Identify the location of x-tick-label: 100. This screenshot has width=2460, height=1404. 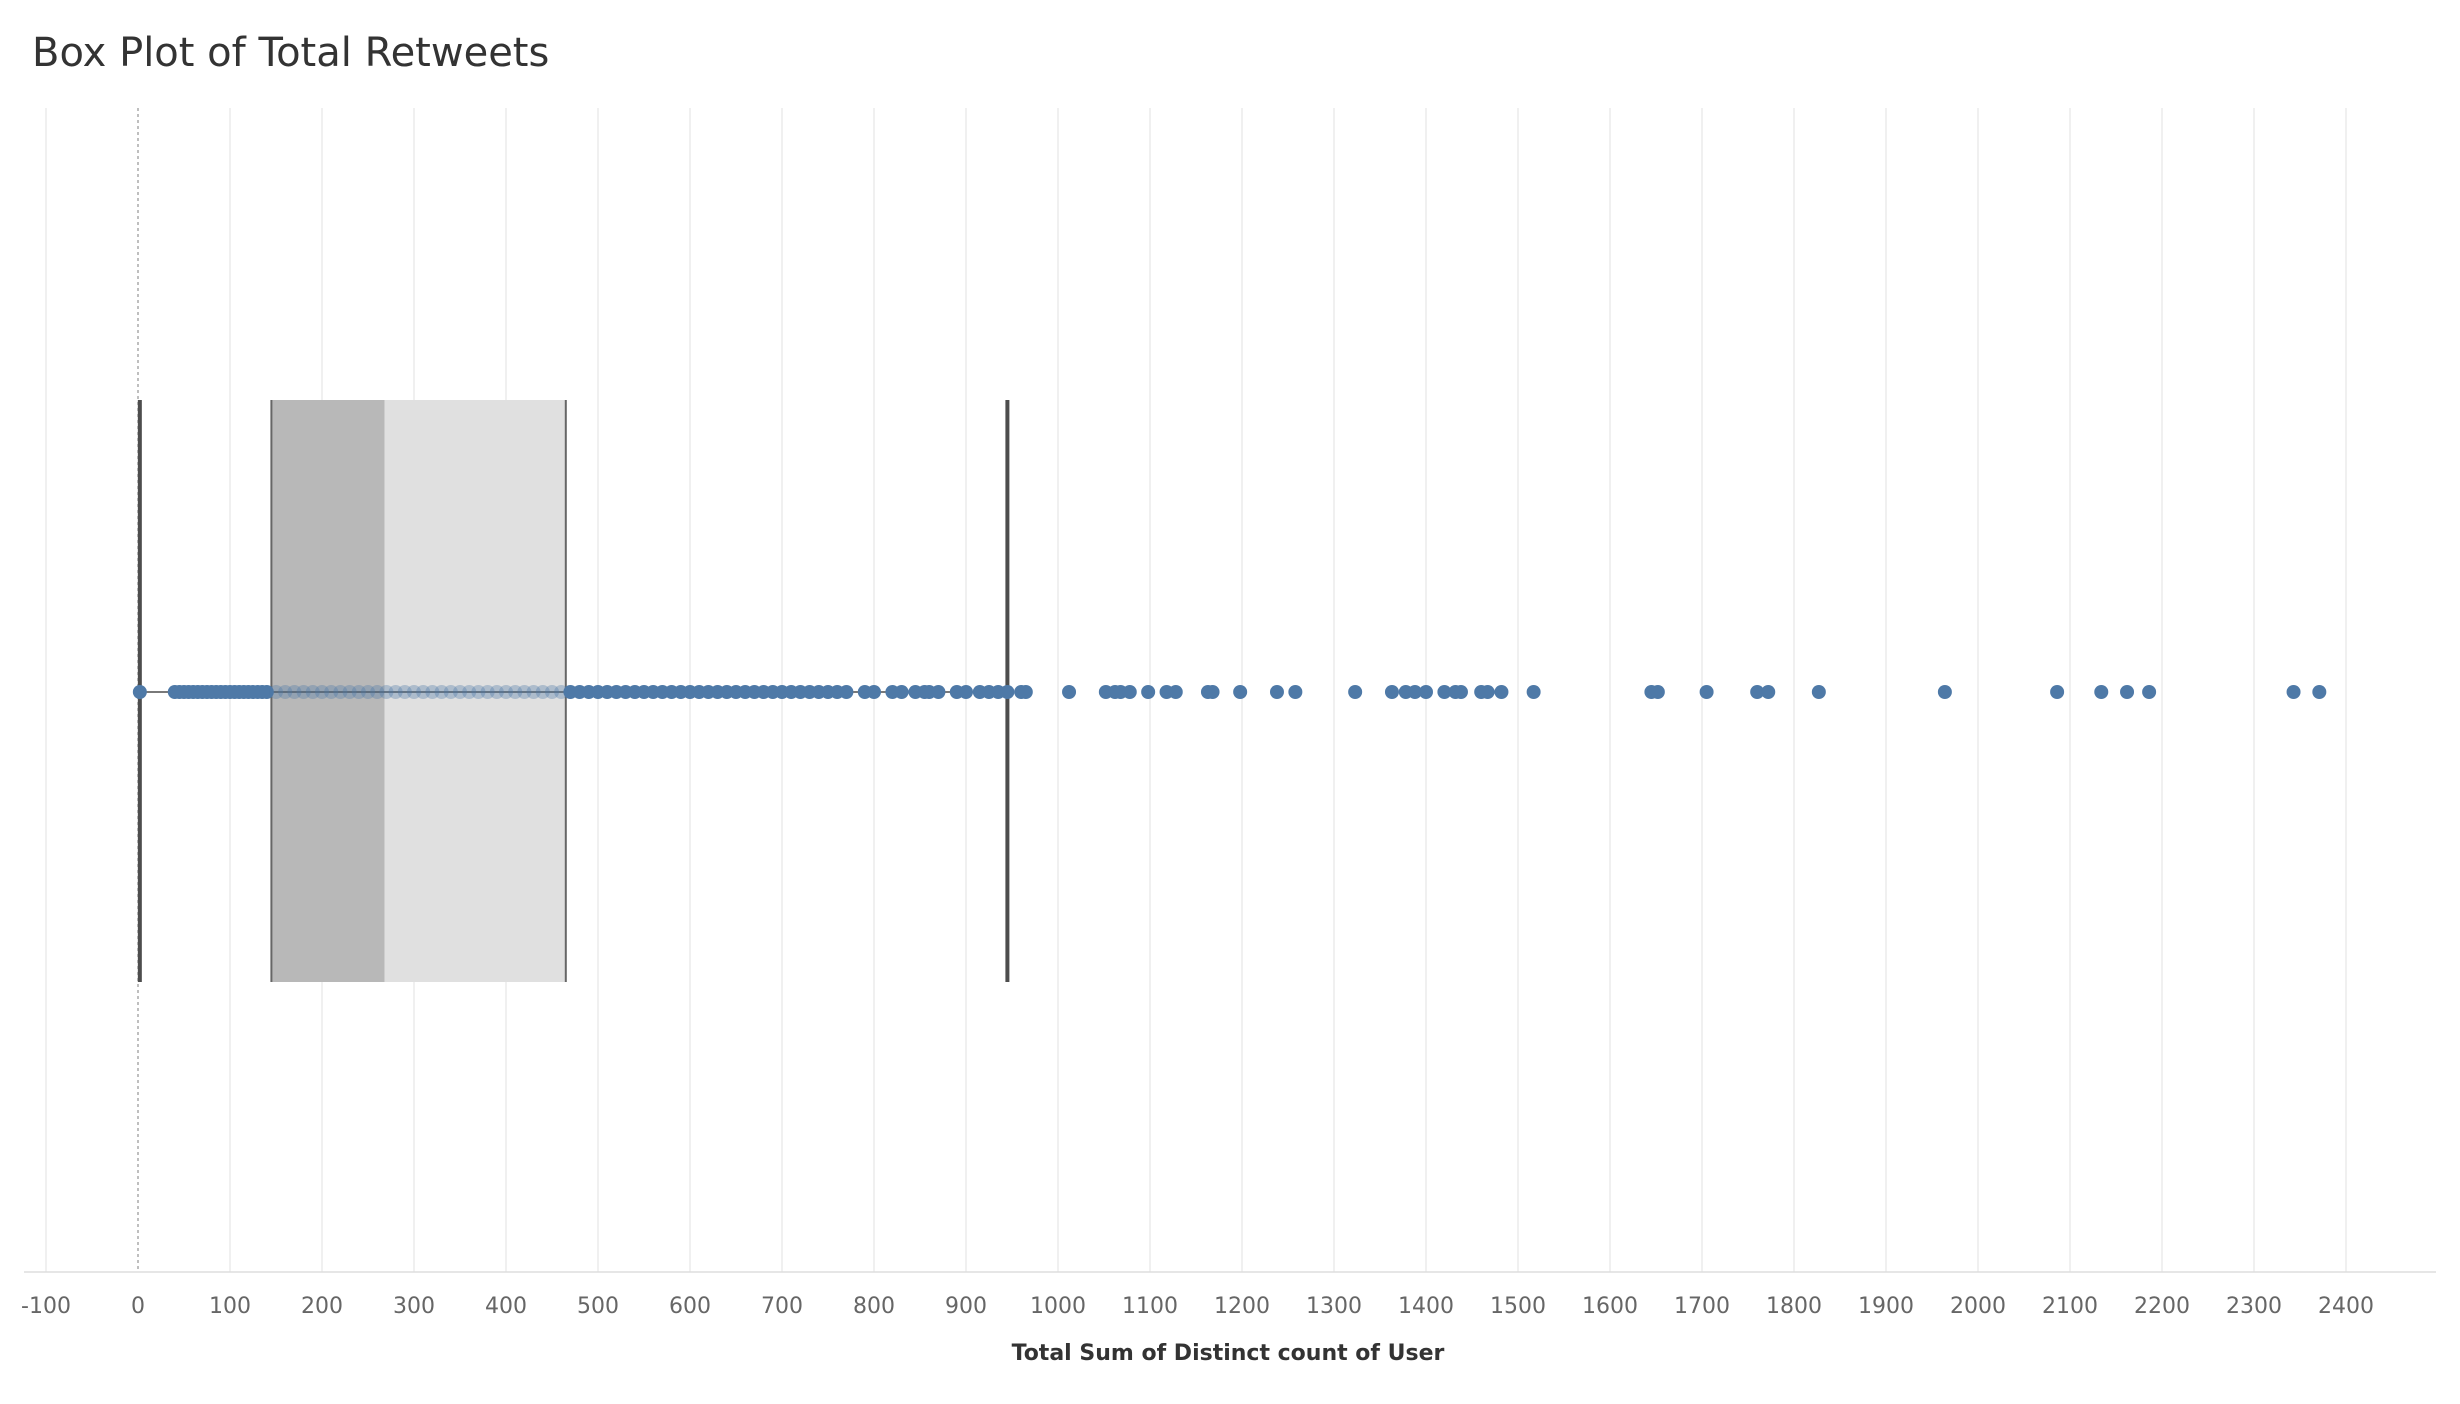
(230, 1306).